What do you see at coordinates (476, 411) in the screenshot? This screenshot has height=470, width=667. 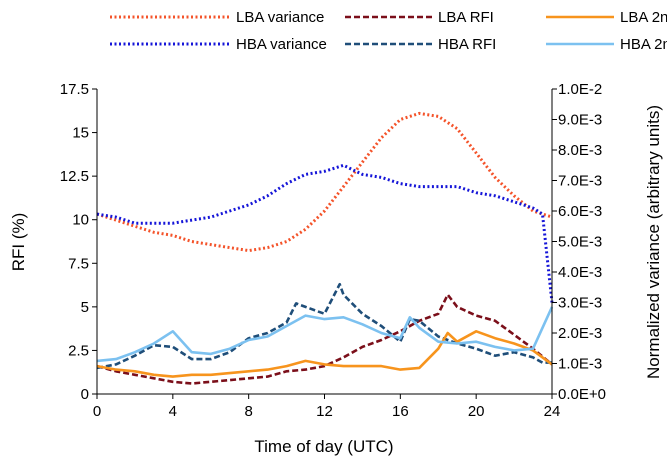 I see `x-tick-label: 20` at bounding box center [476, 411].